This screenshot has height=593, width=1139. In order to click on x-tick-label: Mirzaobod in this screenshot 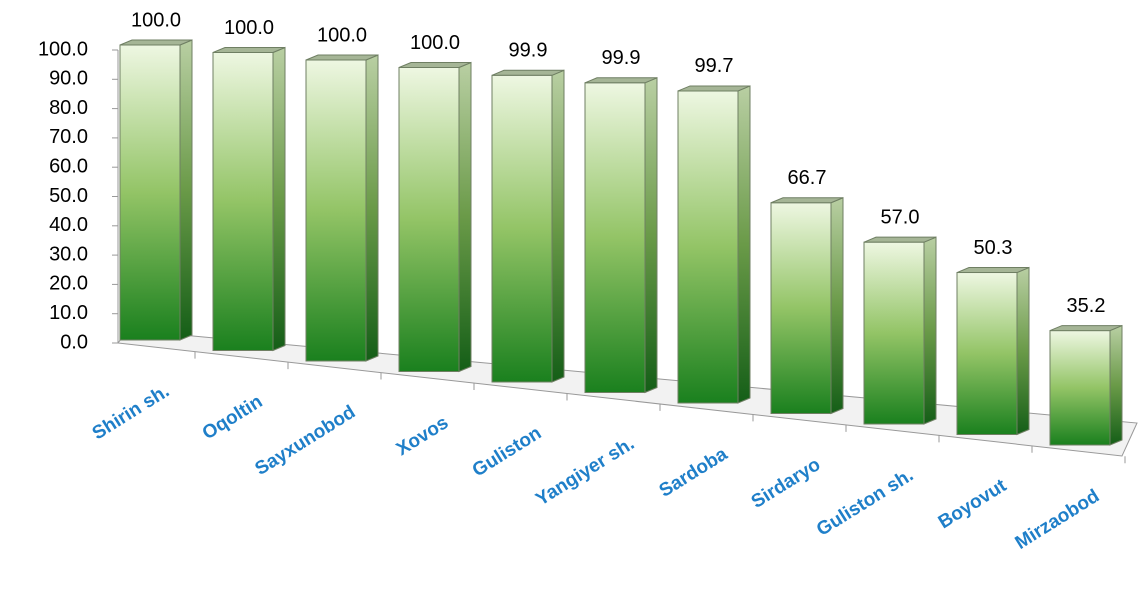, I will do `click(1058, 520)`.